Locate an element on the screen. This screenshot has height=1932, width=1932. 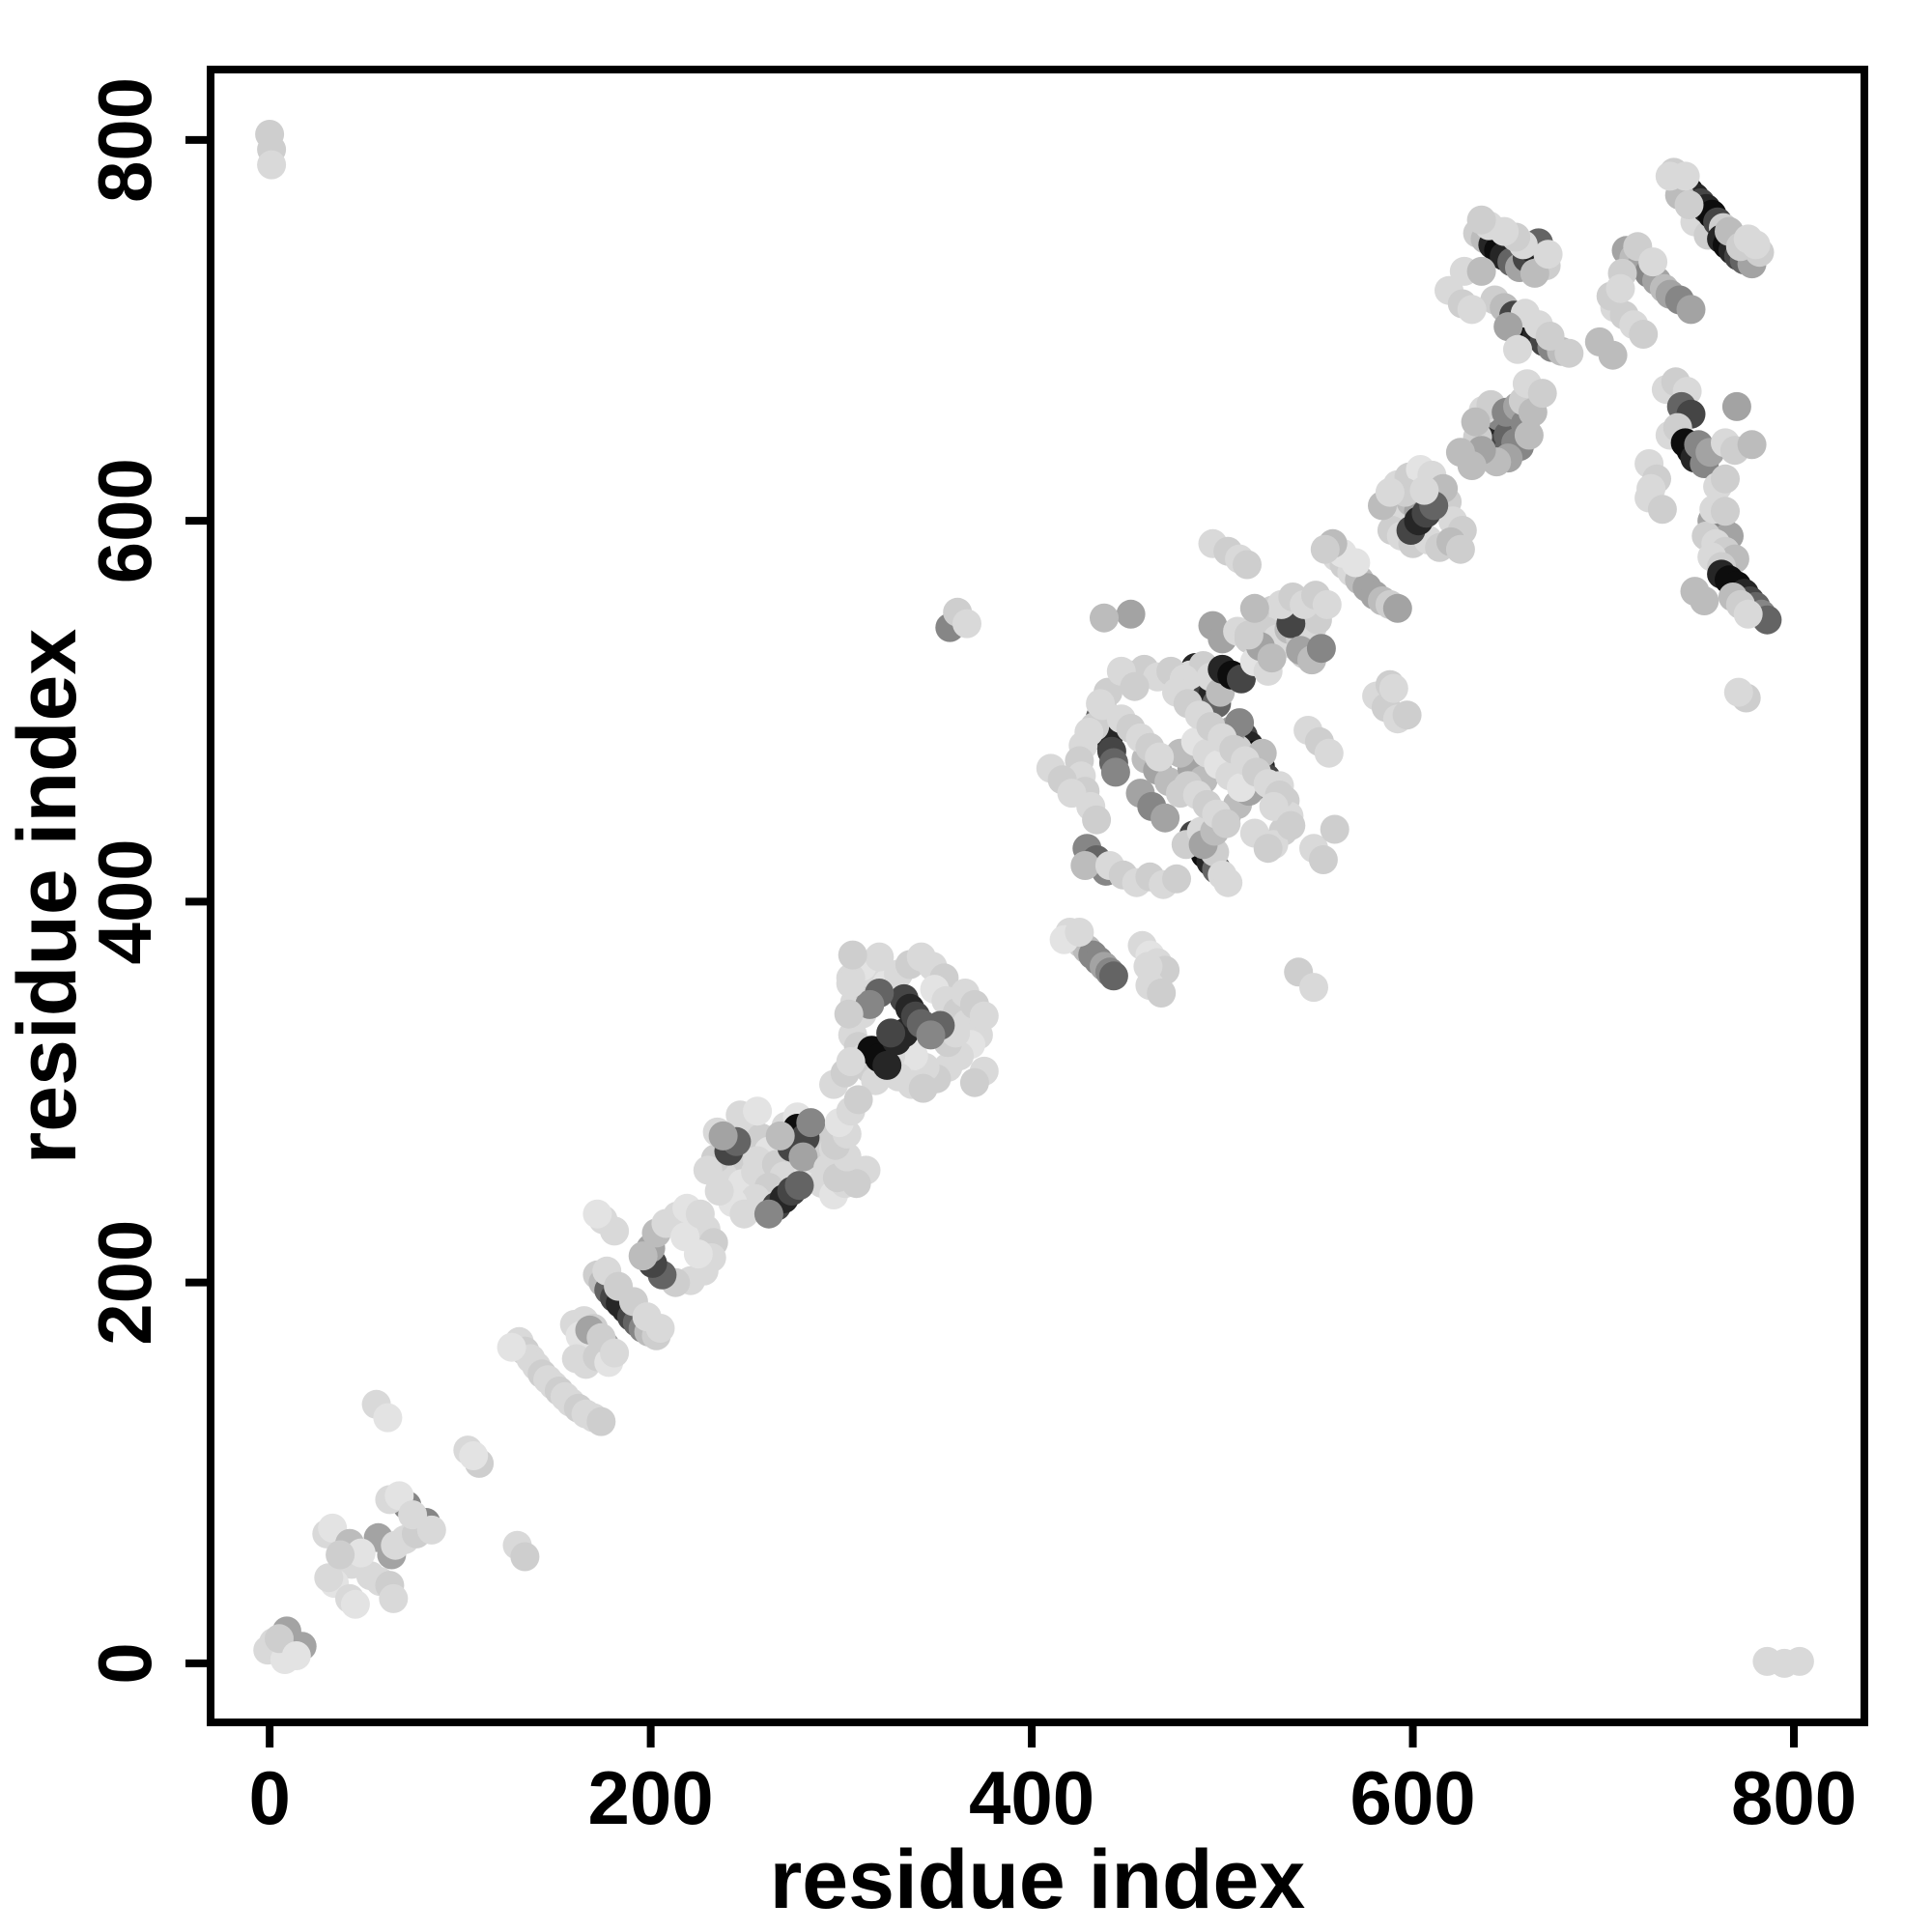
y-tick-label: 800 is located at coordinates (124, 140).